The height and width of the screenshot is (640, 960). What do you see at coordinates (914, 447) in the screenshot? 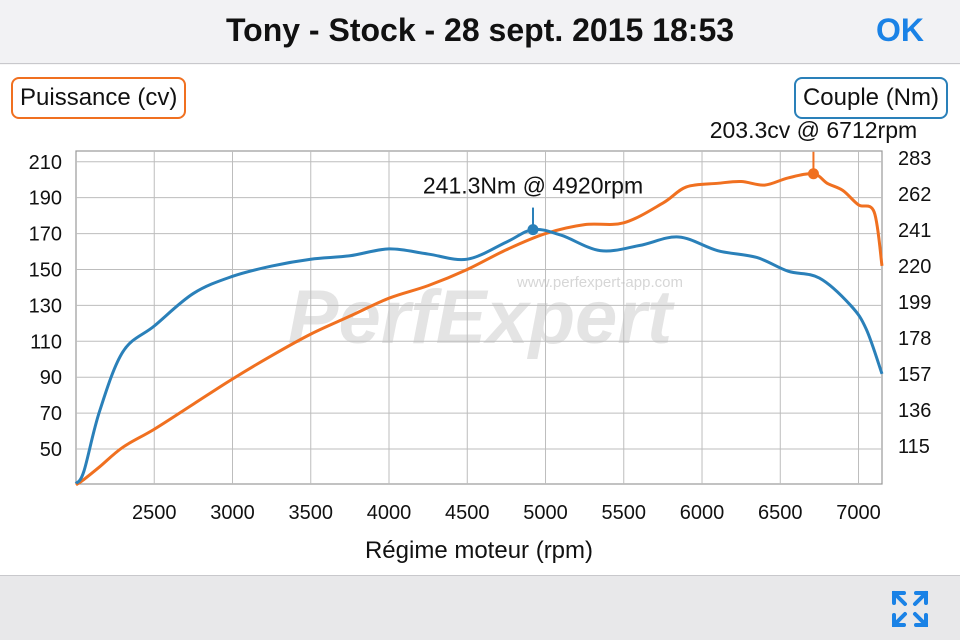
I see `y-right-tick-label: 115` at bounding box center [914, 447].